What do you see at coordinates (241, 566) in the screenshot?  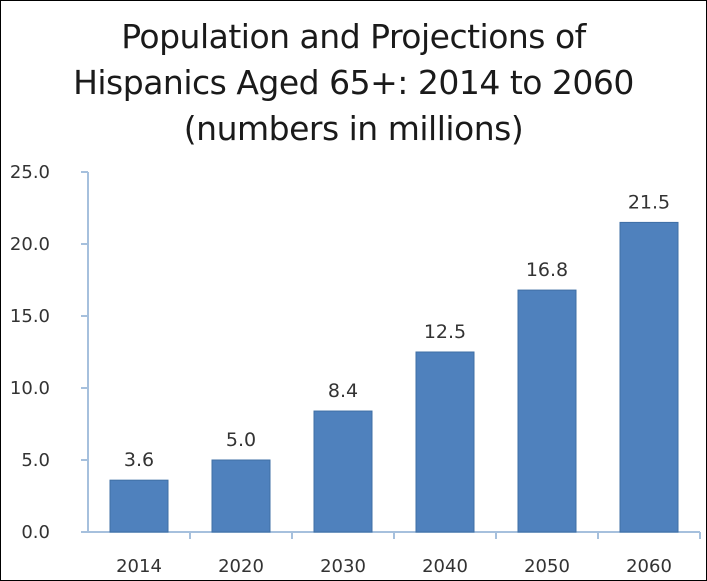 I see `x-axis-tick-label: 2020` at bounding box center [241, 566].